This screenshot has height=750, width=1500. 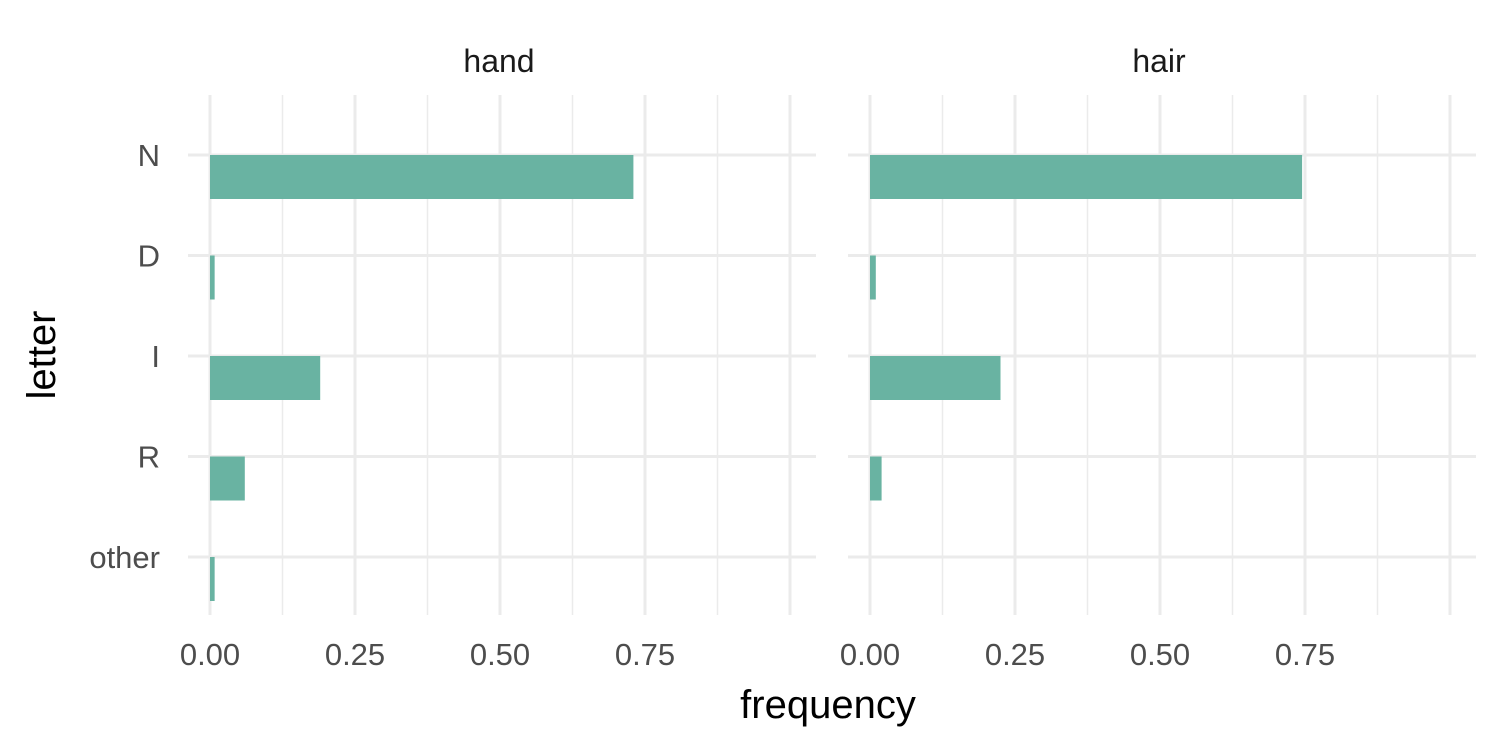 I want to click on y-tick-label-N: N, so click(x=149, y=155).